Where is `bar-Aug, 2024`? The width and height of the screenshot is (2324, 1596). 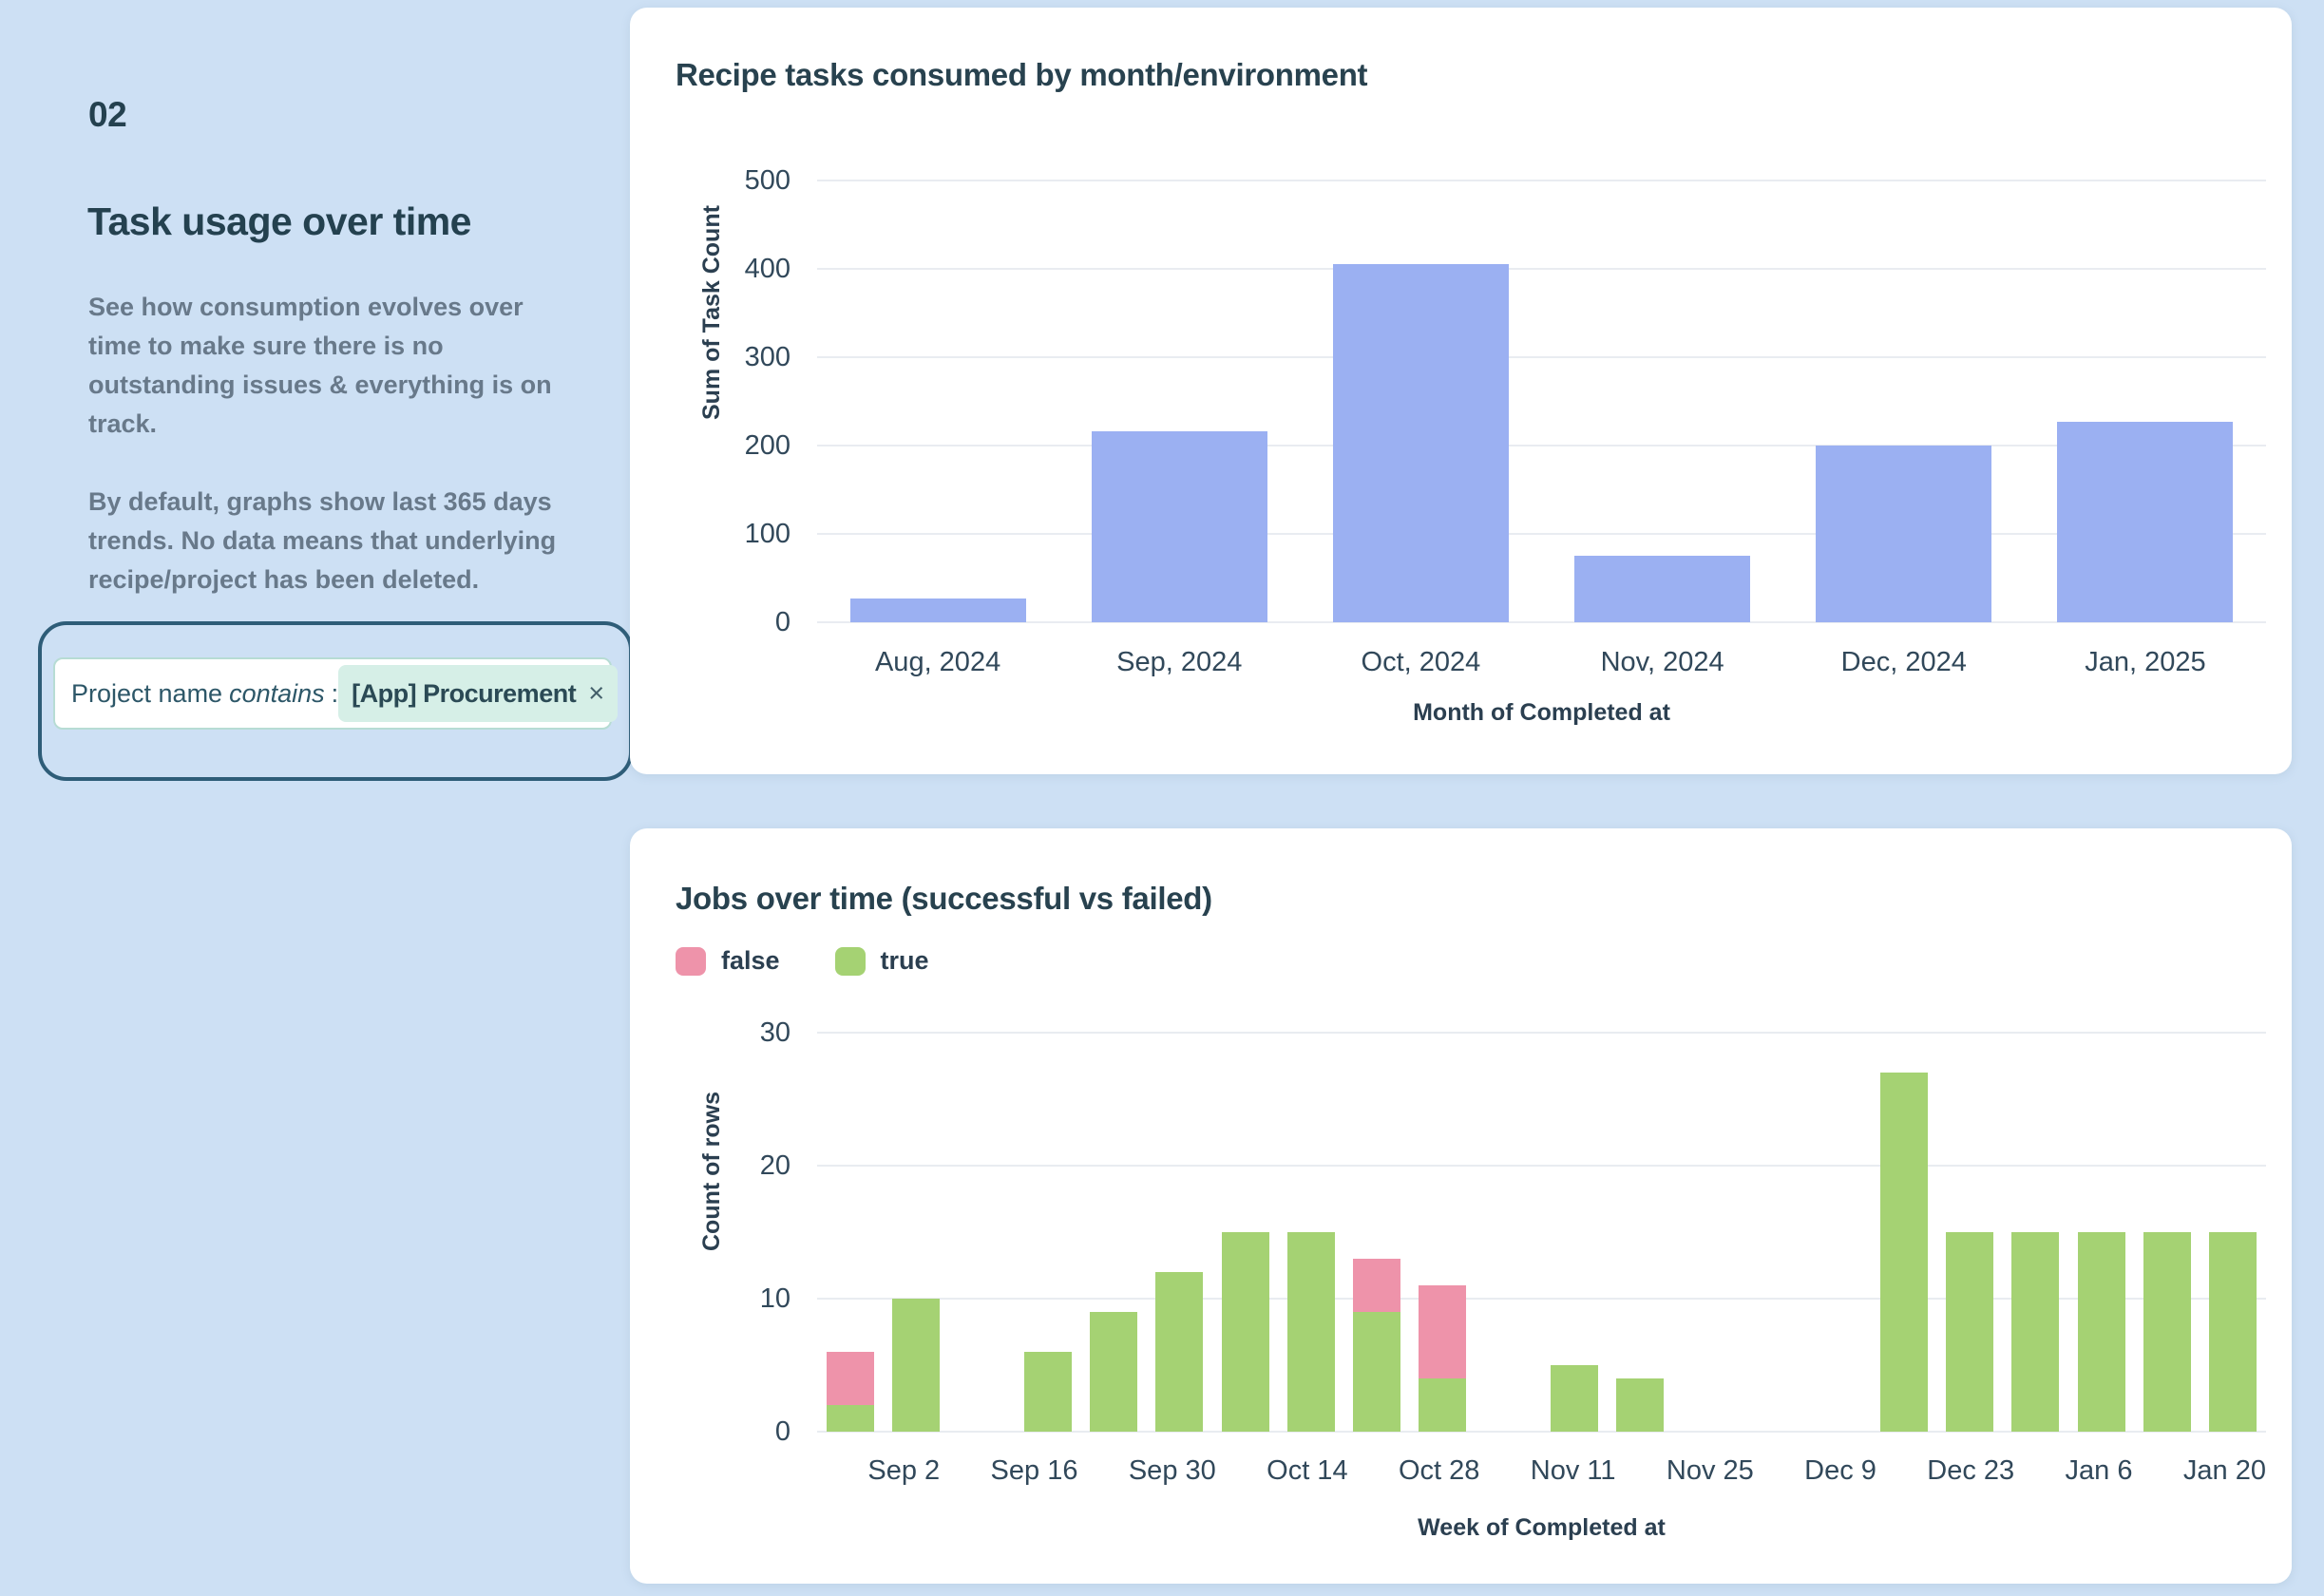 bar-Aug, 2024 is located at coordinates (937, 610).